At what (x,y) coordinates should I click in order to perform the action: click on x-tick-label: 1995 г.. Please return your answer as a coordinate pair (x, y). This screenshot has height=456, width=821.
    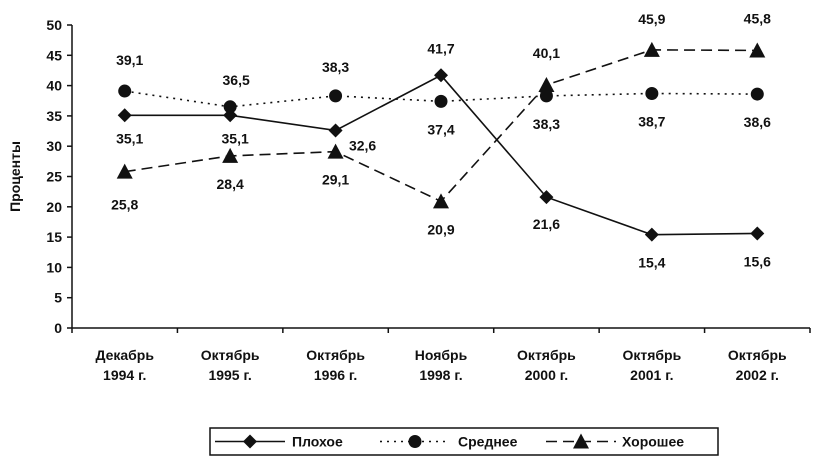
    Looking at the image, I should click on (229, 375).